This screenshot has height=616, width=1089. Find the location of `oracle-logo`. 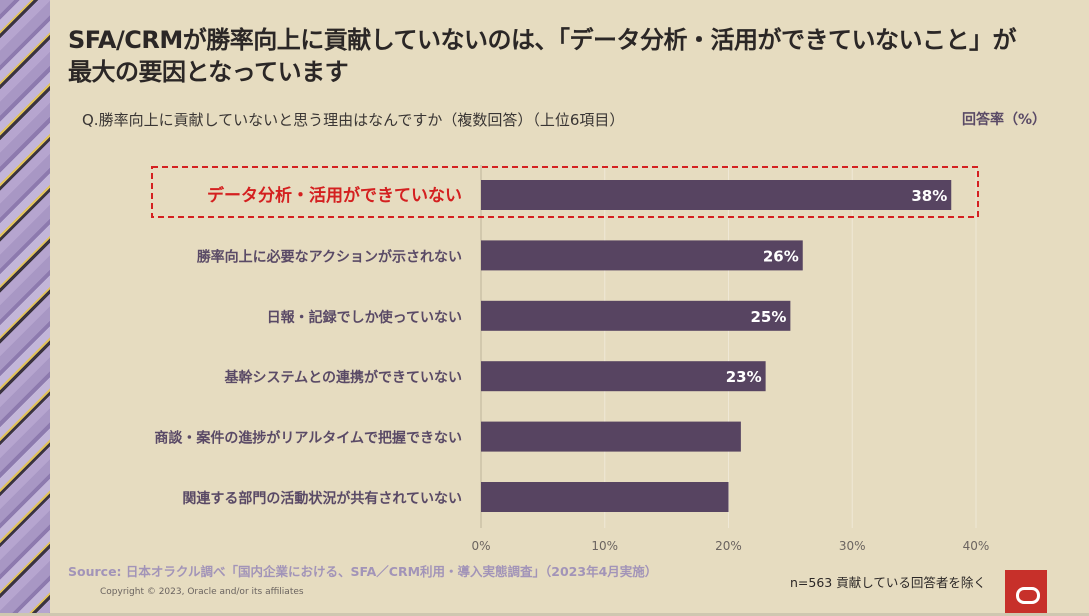

oracle-logo is located at coordinates (1026, 593).